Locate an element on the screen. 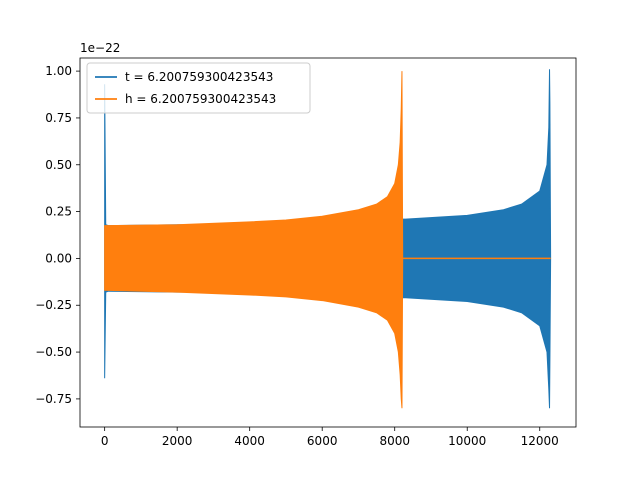 Image resolution: width=640 pixels, height=480 pixels. y-tick-label: −0.75 is located at coordinates (53, 399).